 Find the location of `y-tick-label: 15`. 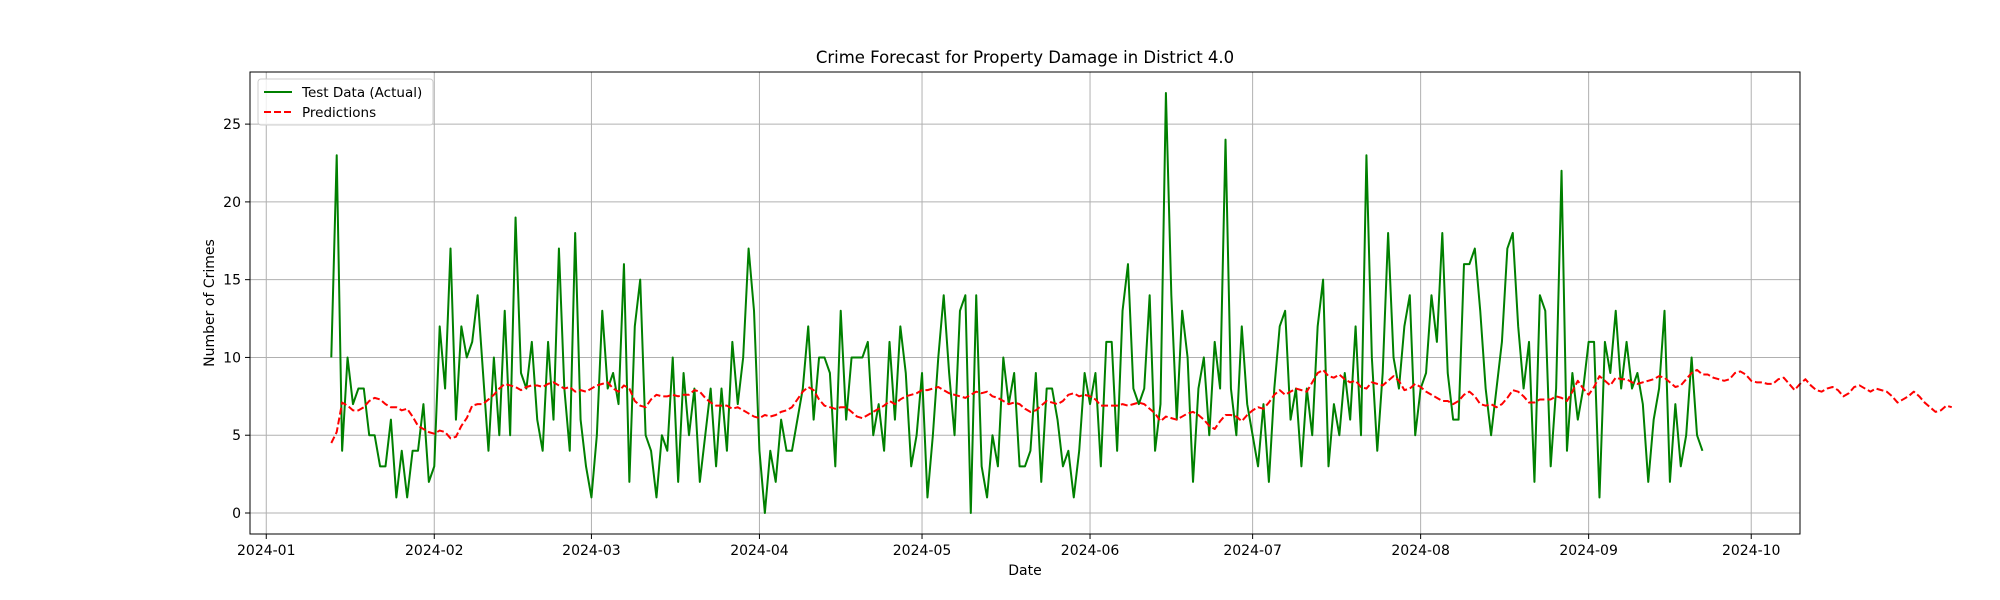

y-tick-label: 15 is located at coordinates (232, 281).